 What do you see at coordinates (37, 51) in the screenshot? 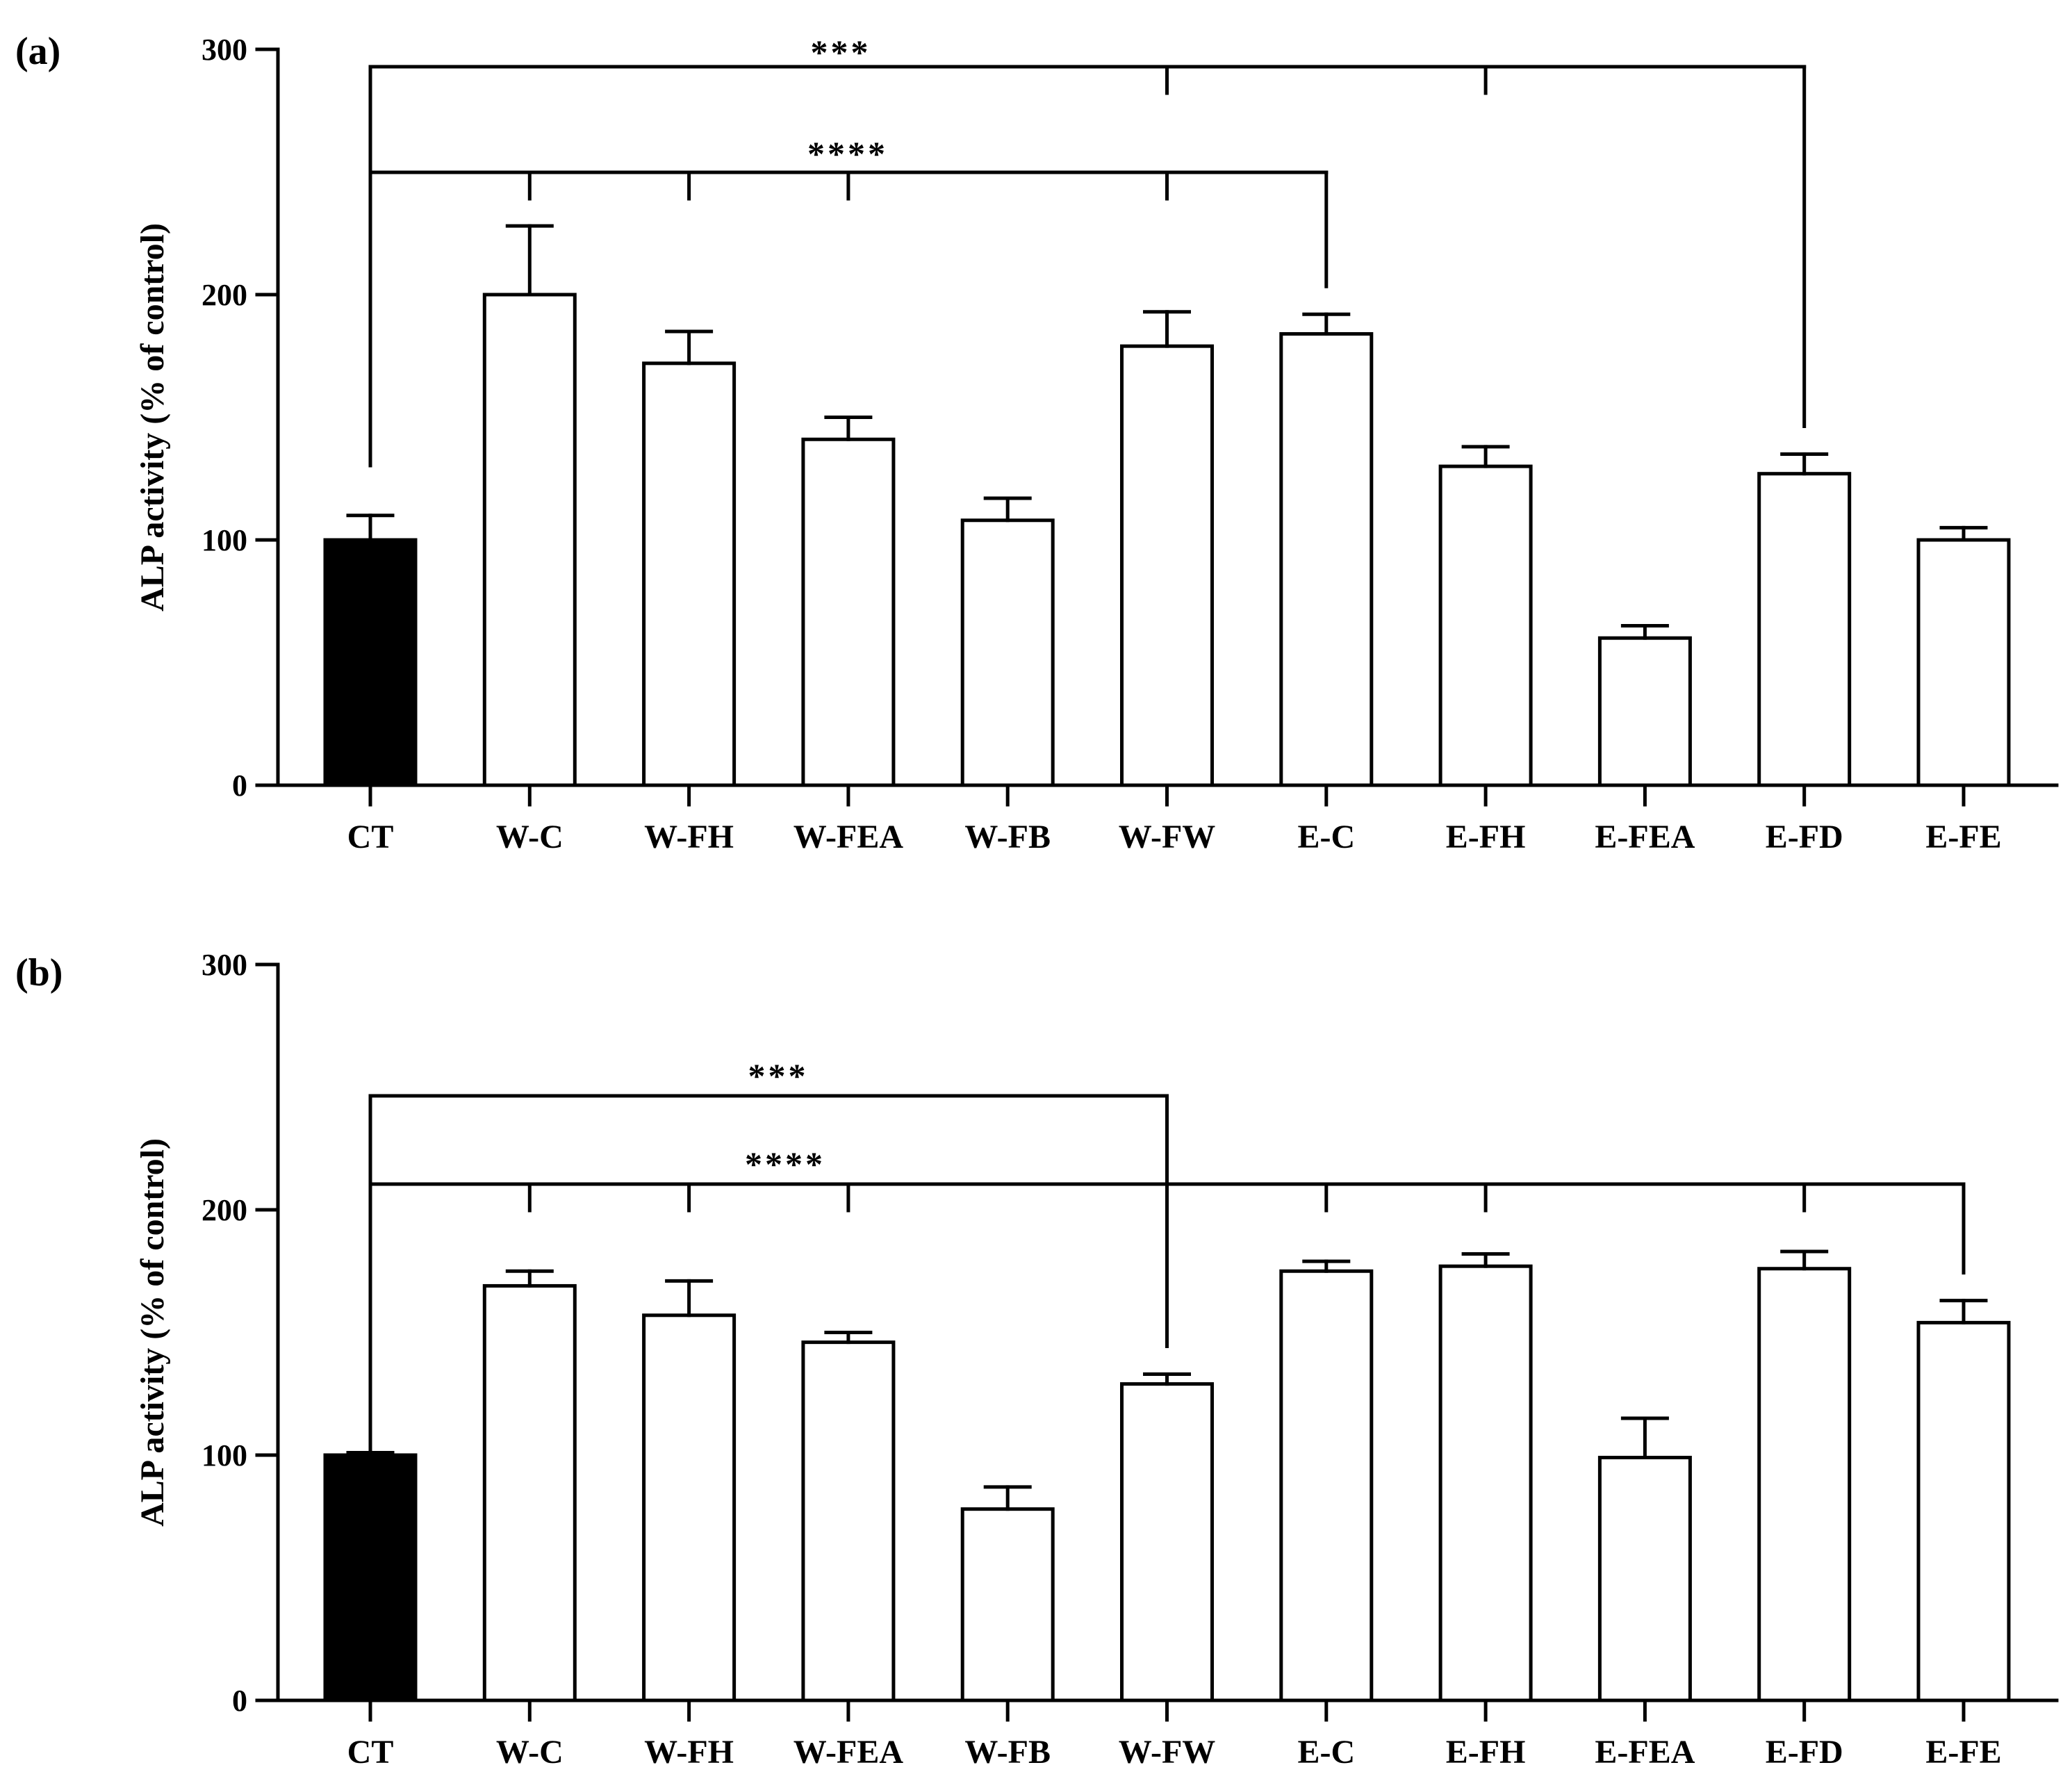
I see `panel-label: (a)` at bounding box center [37, 51].